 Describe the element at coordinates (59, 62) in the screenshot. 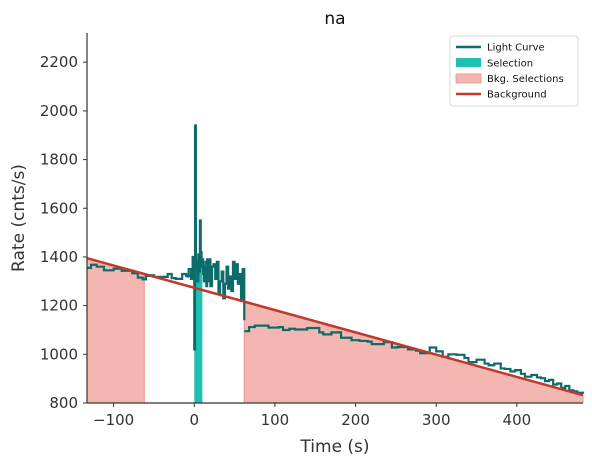

I see `y-tick-label: 2200` at that location.